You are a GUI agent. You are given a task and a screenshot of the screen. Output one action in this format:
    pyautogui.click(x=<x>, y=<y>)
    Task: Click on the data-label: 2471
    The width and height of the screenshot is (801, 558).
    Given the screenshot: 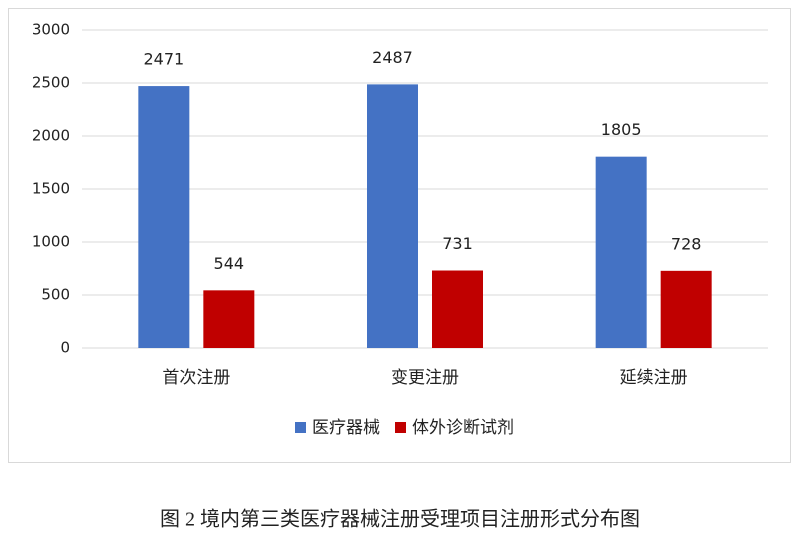 What is the action you would take?
    pyautogui.click(x=163, y=59)
    